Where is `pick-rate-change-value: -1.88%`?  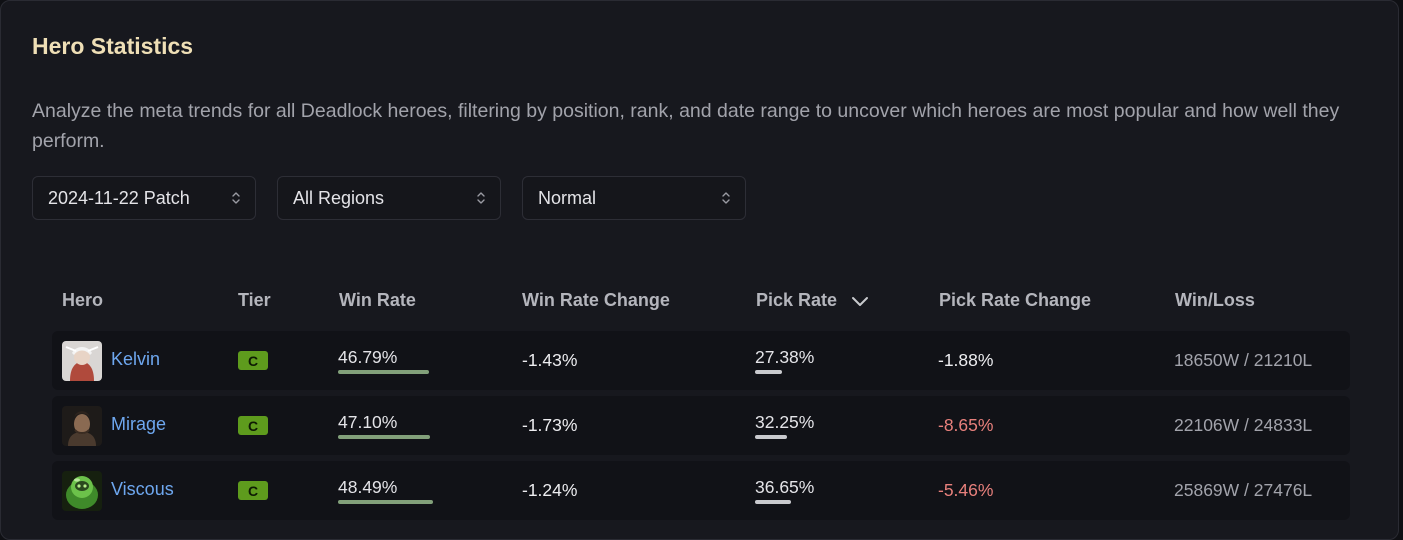
pick-rate-change-value: -1.88% is located at coordinates (966, 360).